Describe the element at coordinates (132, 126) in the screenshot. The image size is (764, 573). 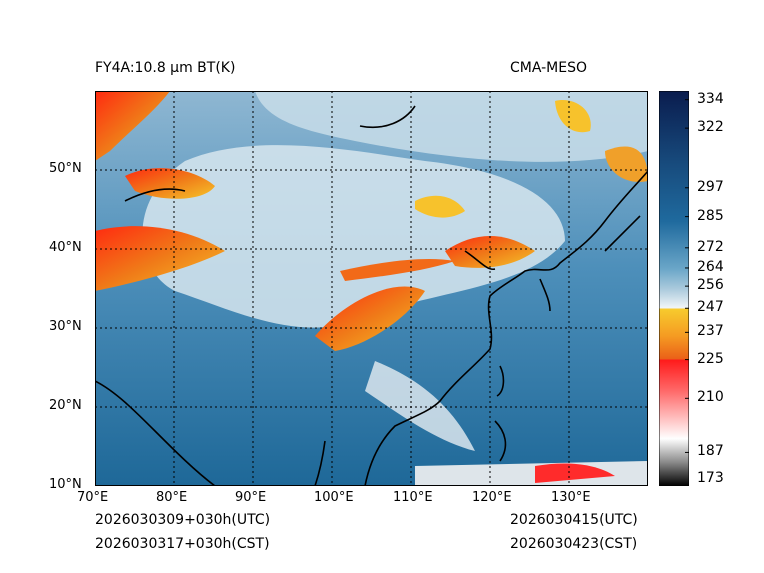
I see `cloud-northwest` at that location.